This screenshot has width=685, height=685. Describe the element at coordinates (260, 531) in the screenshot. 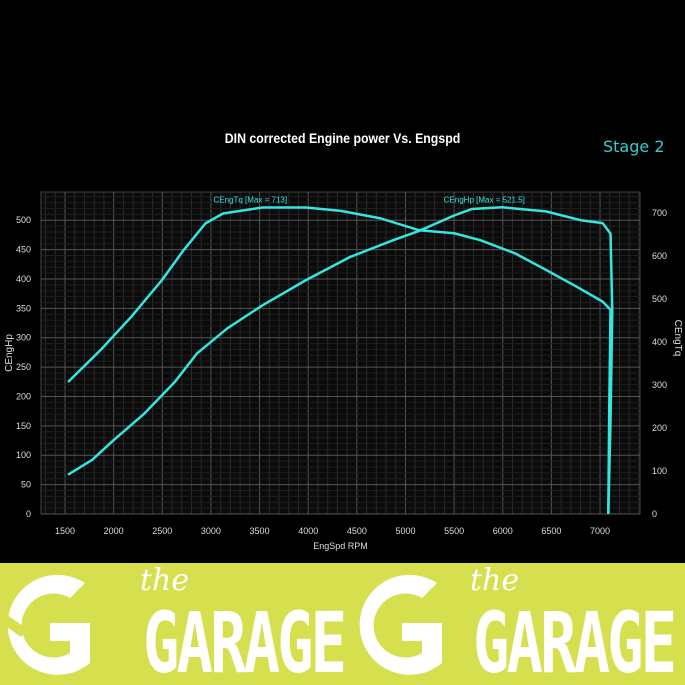

I see `x-tick-label: 3500` at that location.